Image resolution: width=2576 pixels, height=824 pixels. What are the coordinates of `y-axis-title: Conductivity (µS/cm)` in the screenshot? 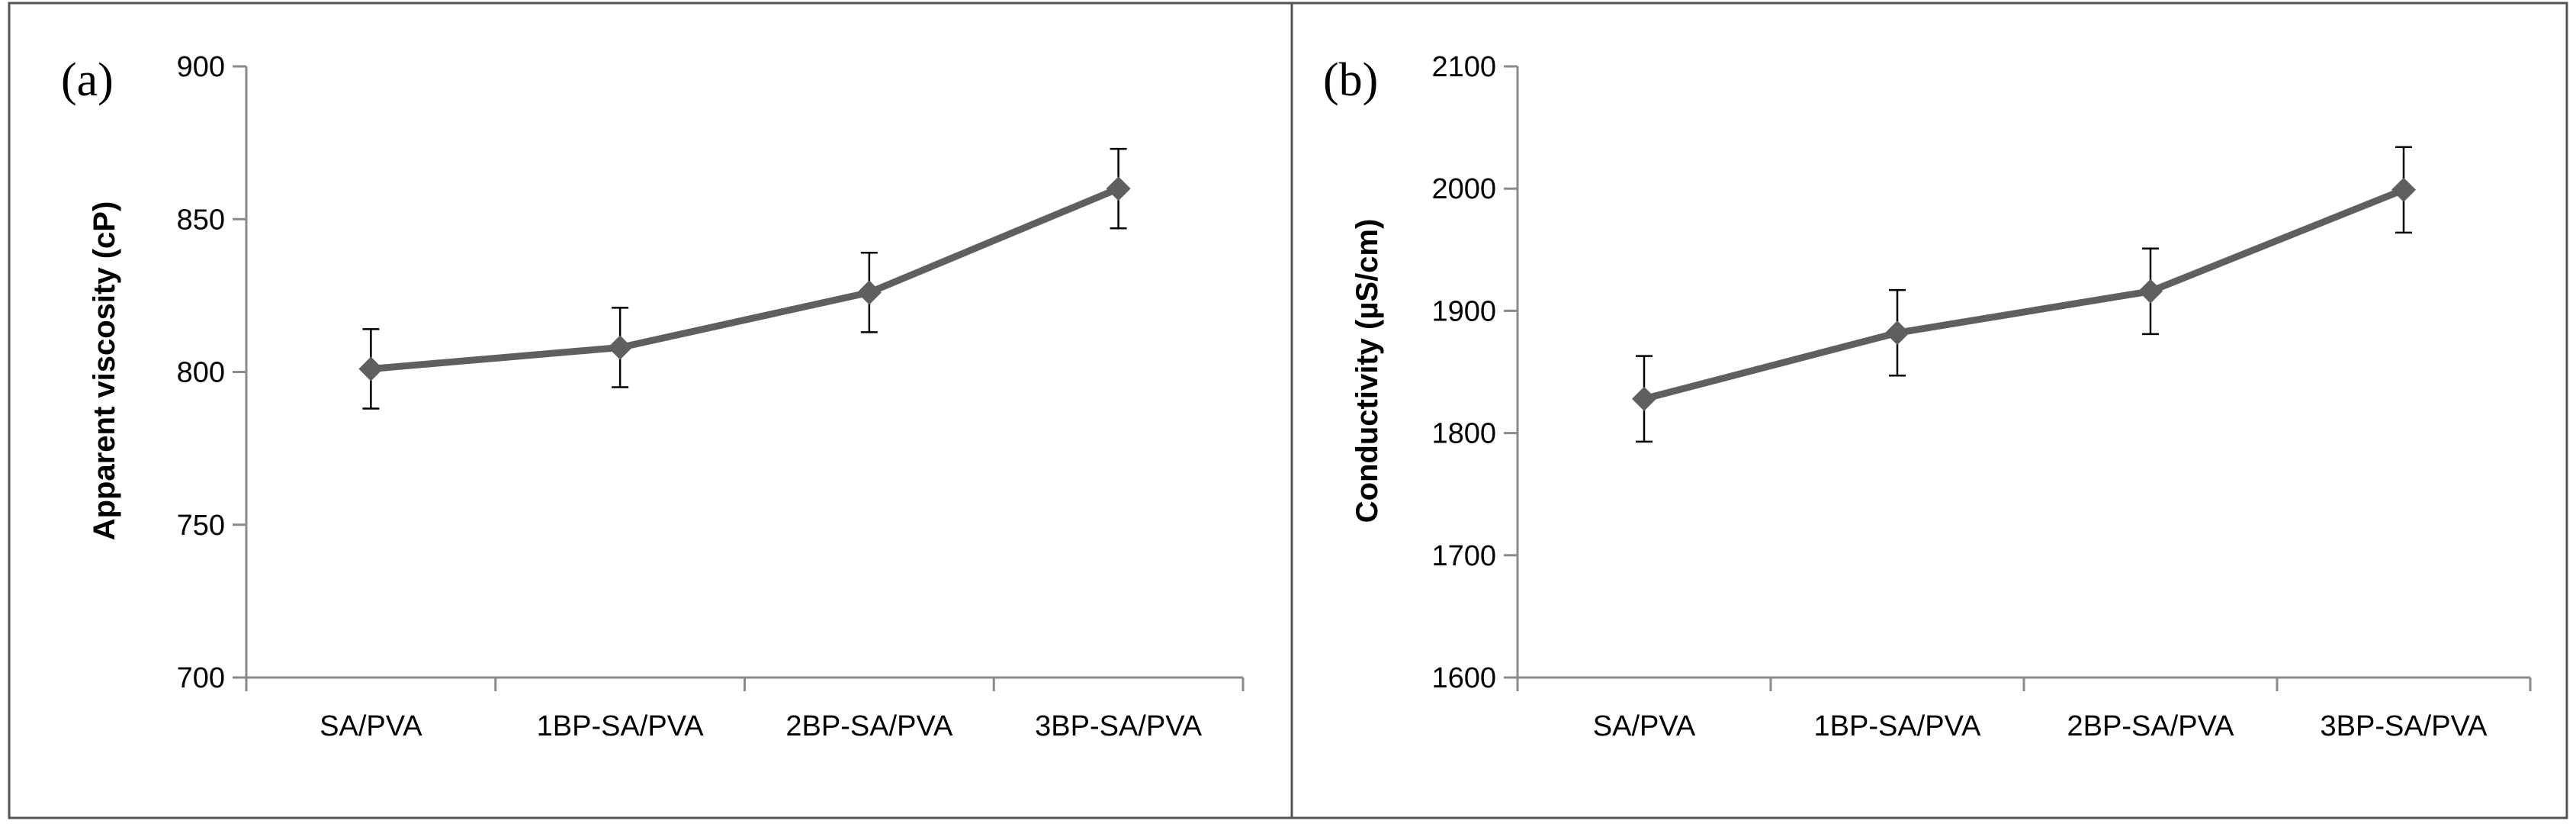 It's located at (1367, 371).